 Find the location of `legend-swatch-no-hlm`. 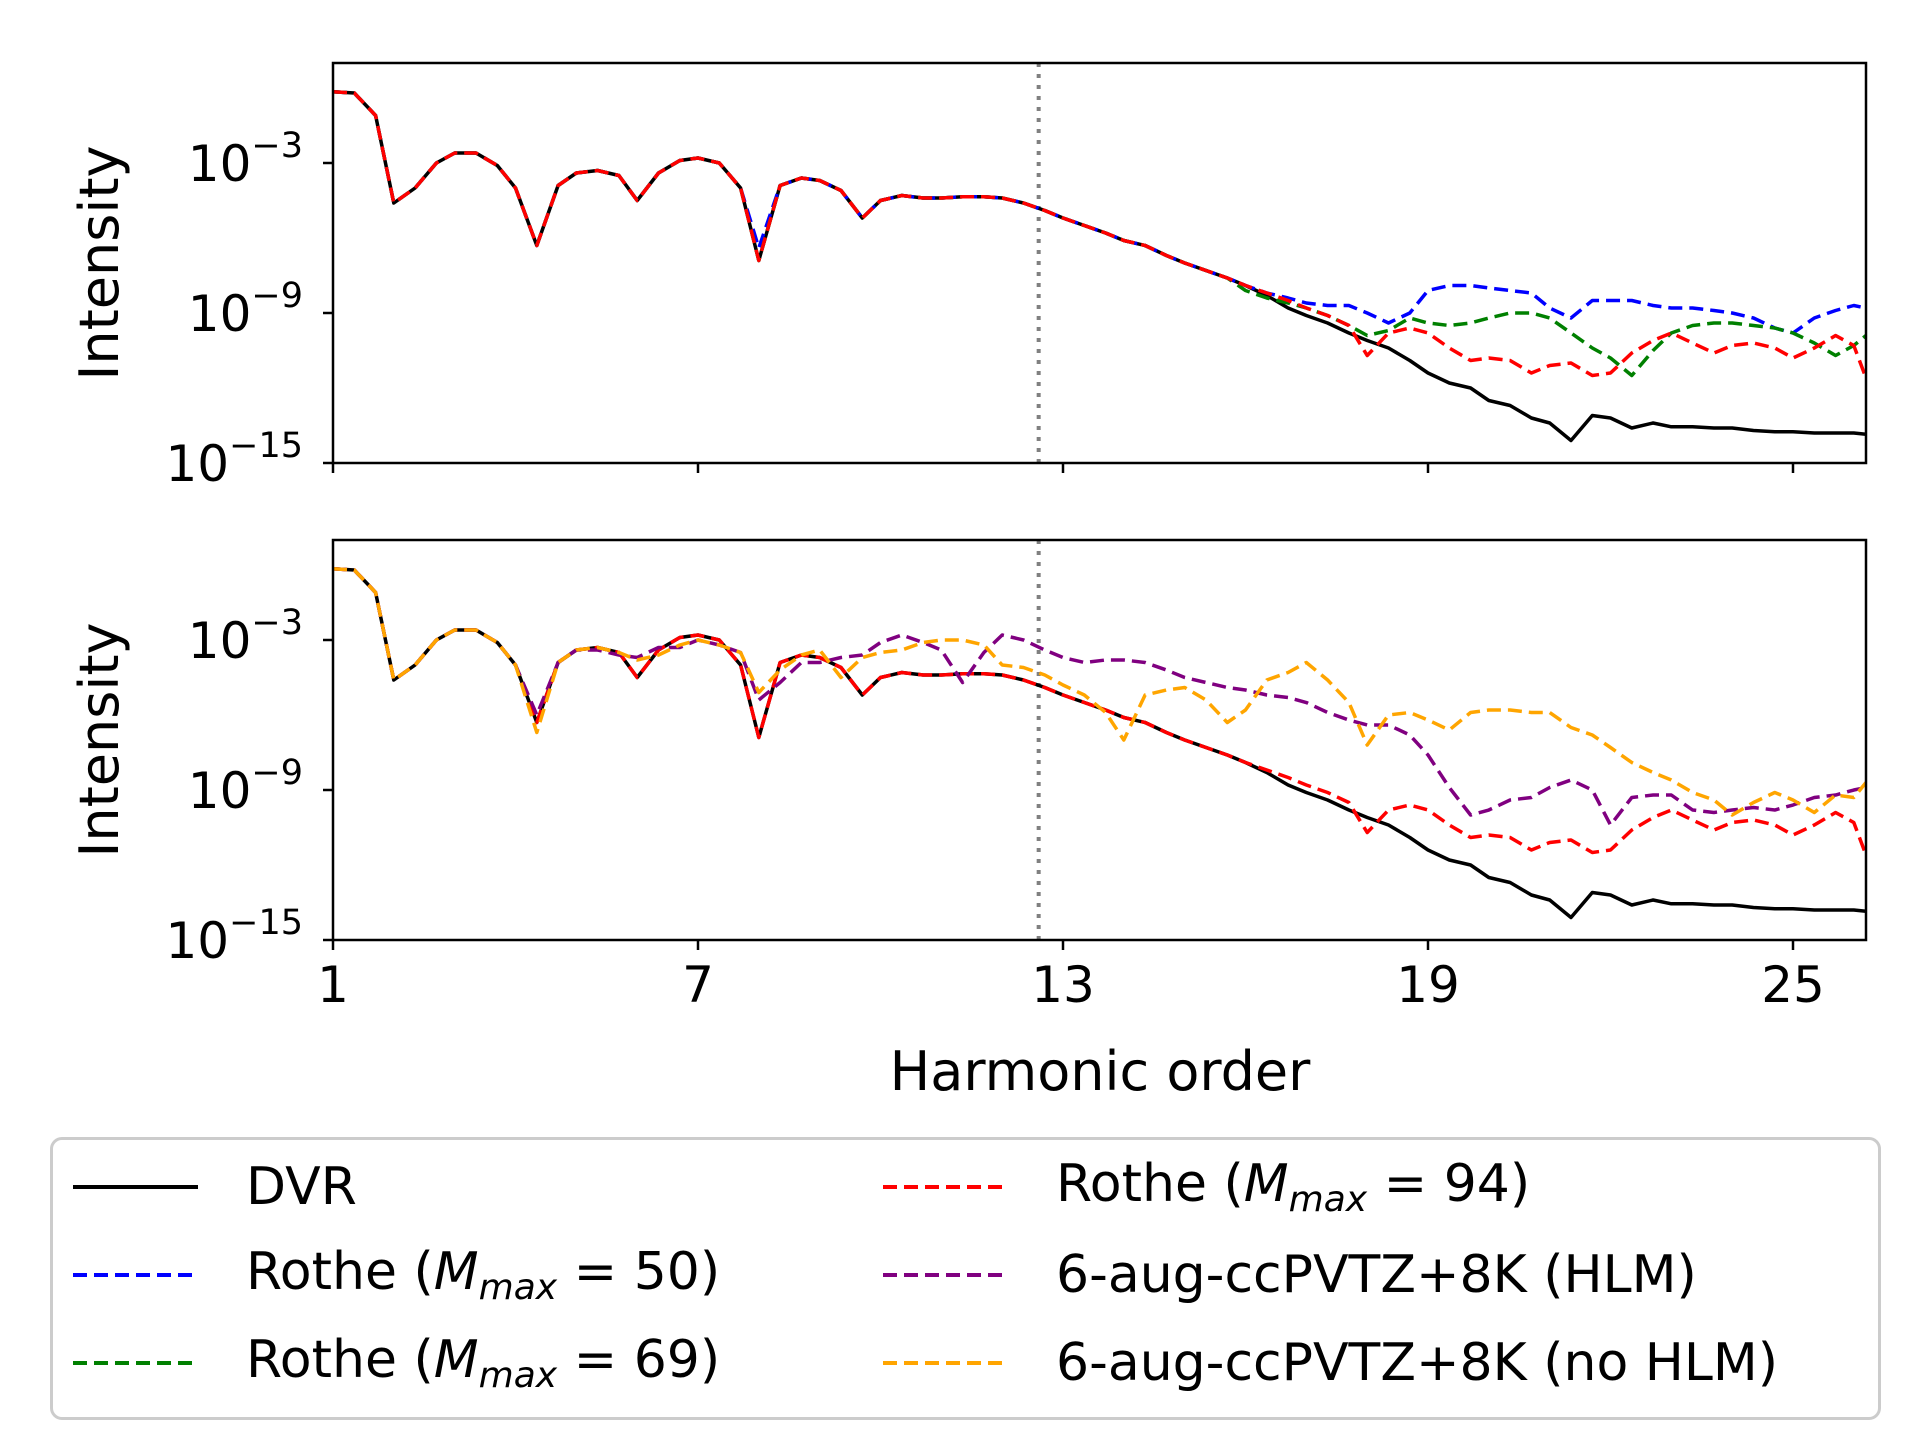

legend-swatch-no-hlm is located at coordinates (945, 1363).